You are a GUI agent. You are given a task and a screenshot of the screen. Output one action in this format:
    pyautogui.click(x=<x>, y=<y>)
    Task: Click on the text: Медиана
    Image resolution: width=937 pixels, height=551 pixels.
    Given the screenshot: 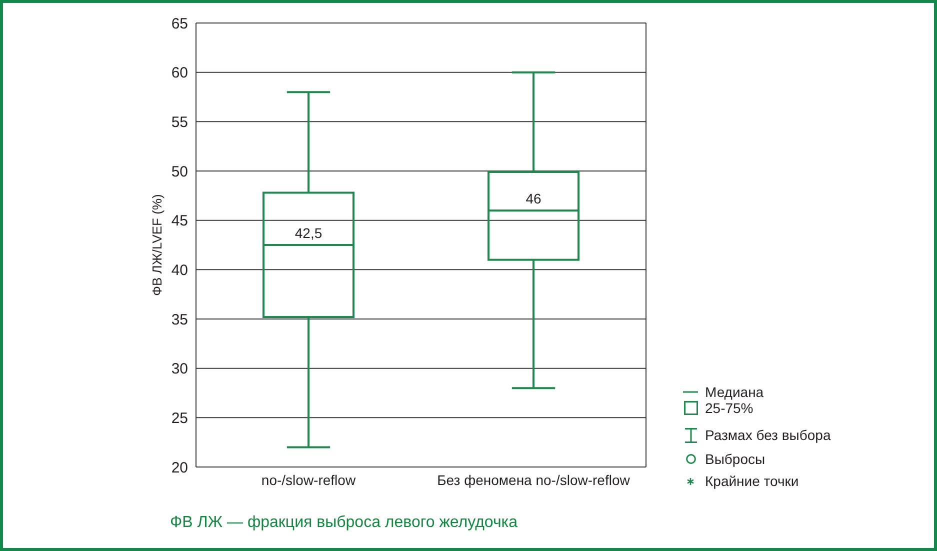 What is the action you would take?
    pyautogui.click(x=734, y=392)
    